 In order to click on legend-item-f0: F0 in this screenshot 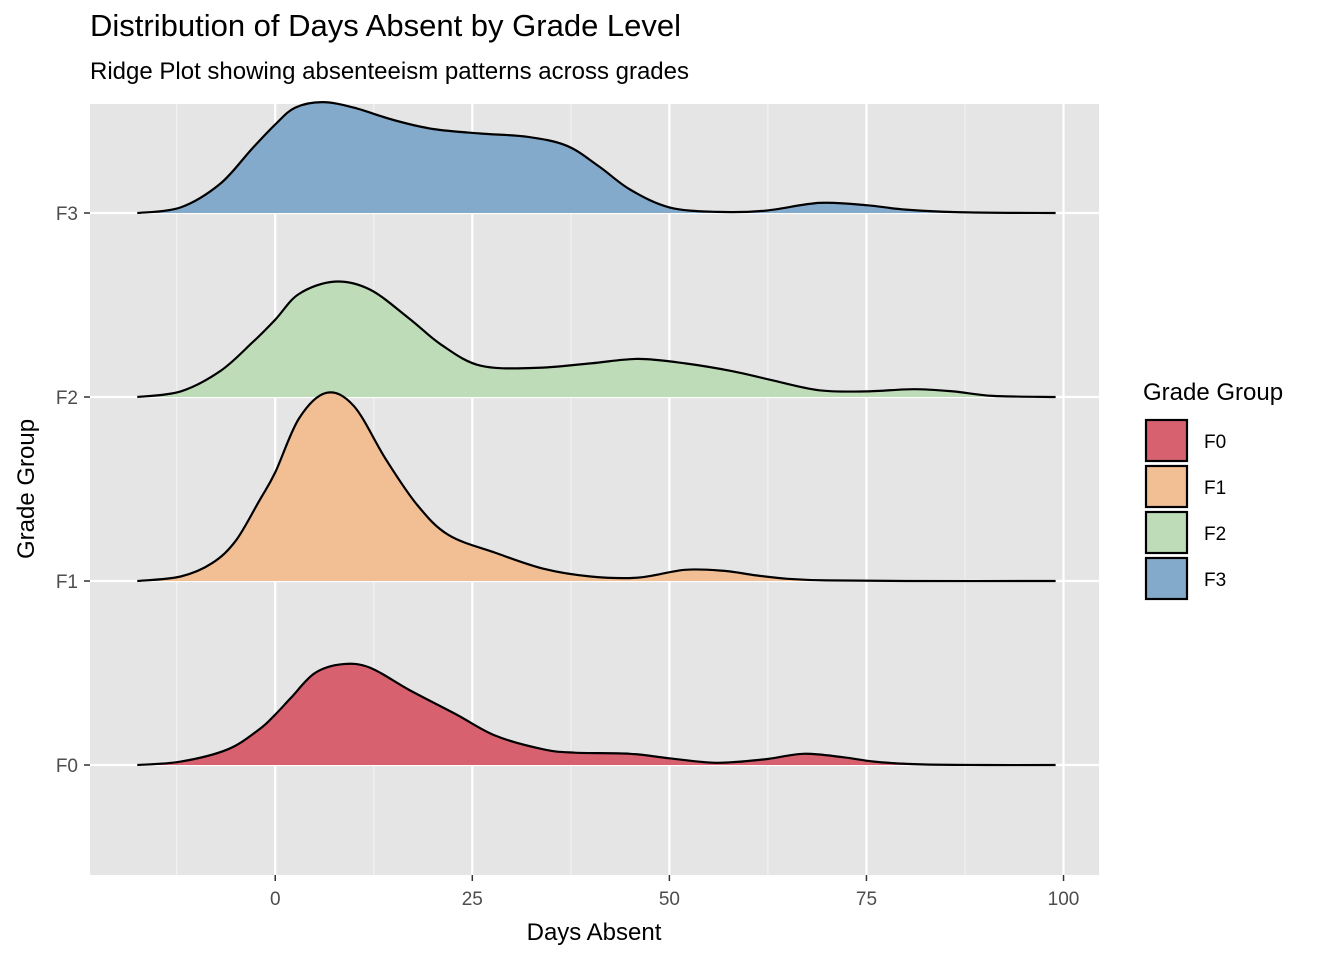, I will do `click(1185, 440)`.